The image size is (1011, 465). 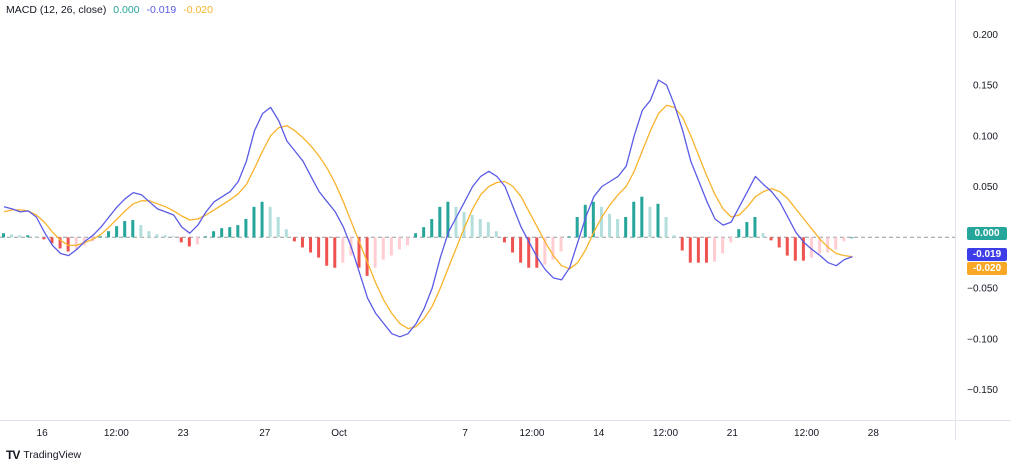 What do you see at coordinates (184, 433) in the screenshot?
I see `x-tick-label: 23` at bounding box center [184, 433].